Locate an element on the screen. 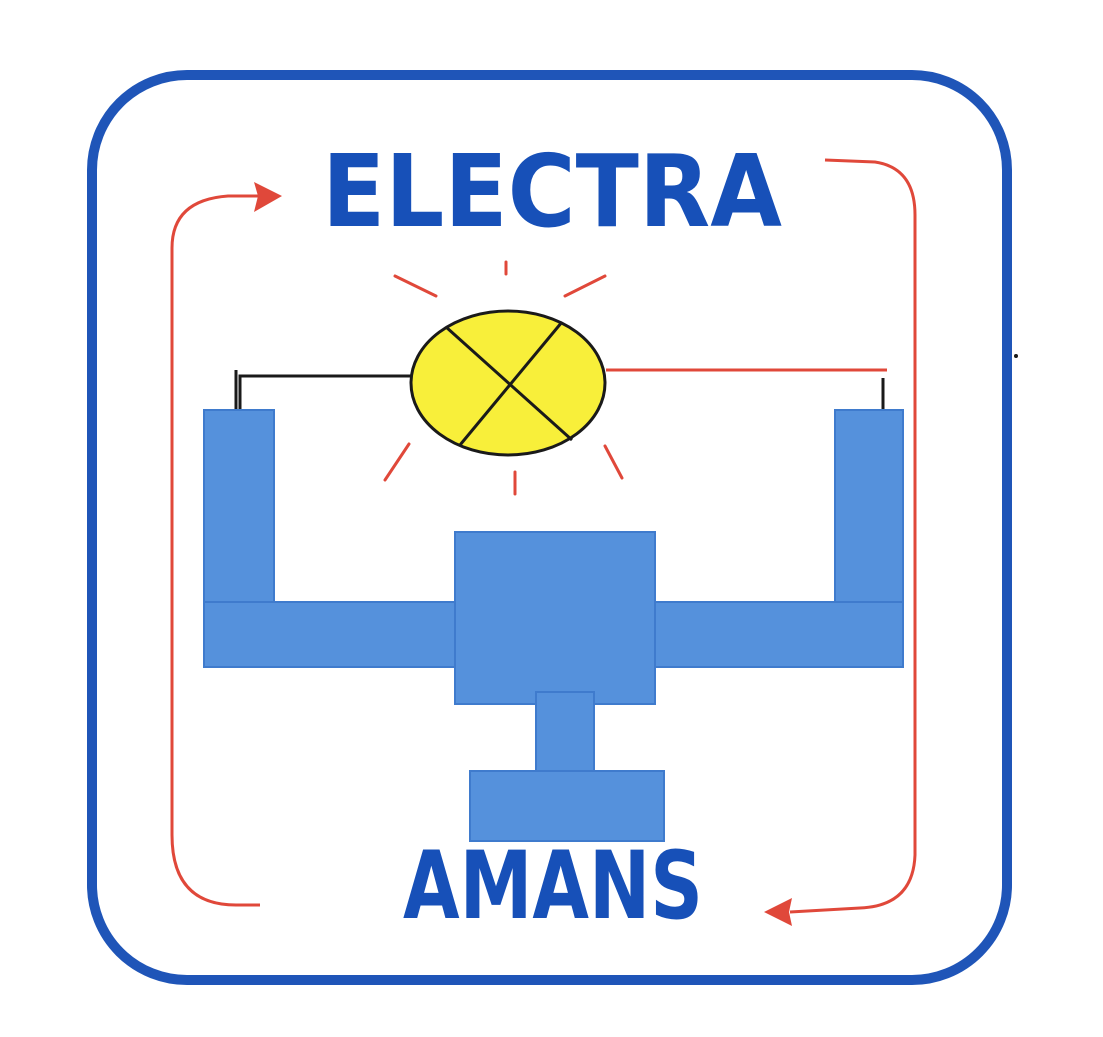 Image resolution: width=1103 pixels, height=1037 pixels. right-terminal is located at coordinates (869, 507).